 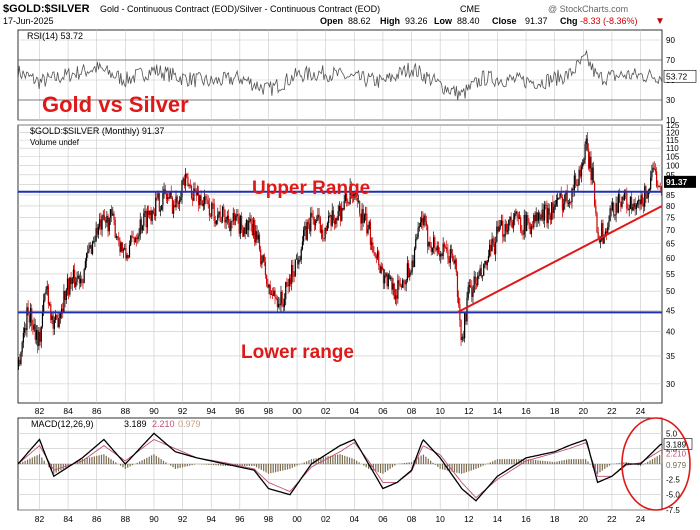 I want to click on macd-x-tick-label: 22, so click(x=612, y=519).